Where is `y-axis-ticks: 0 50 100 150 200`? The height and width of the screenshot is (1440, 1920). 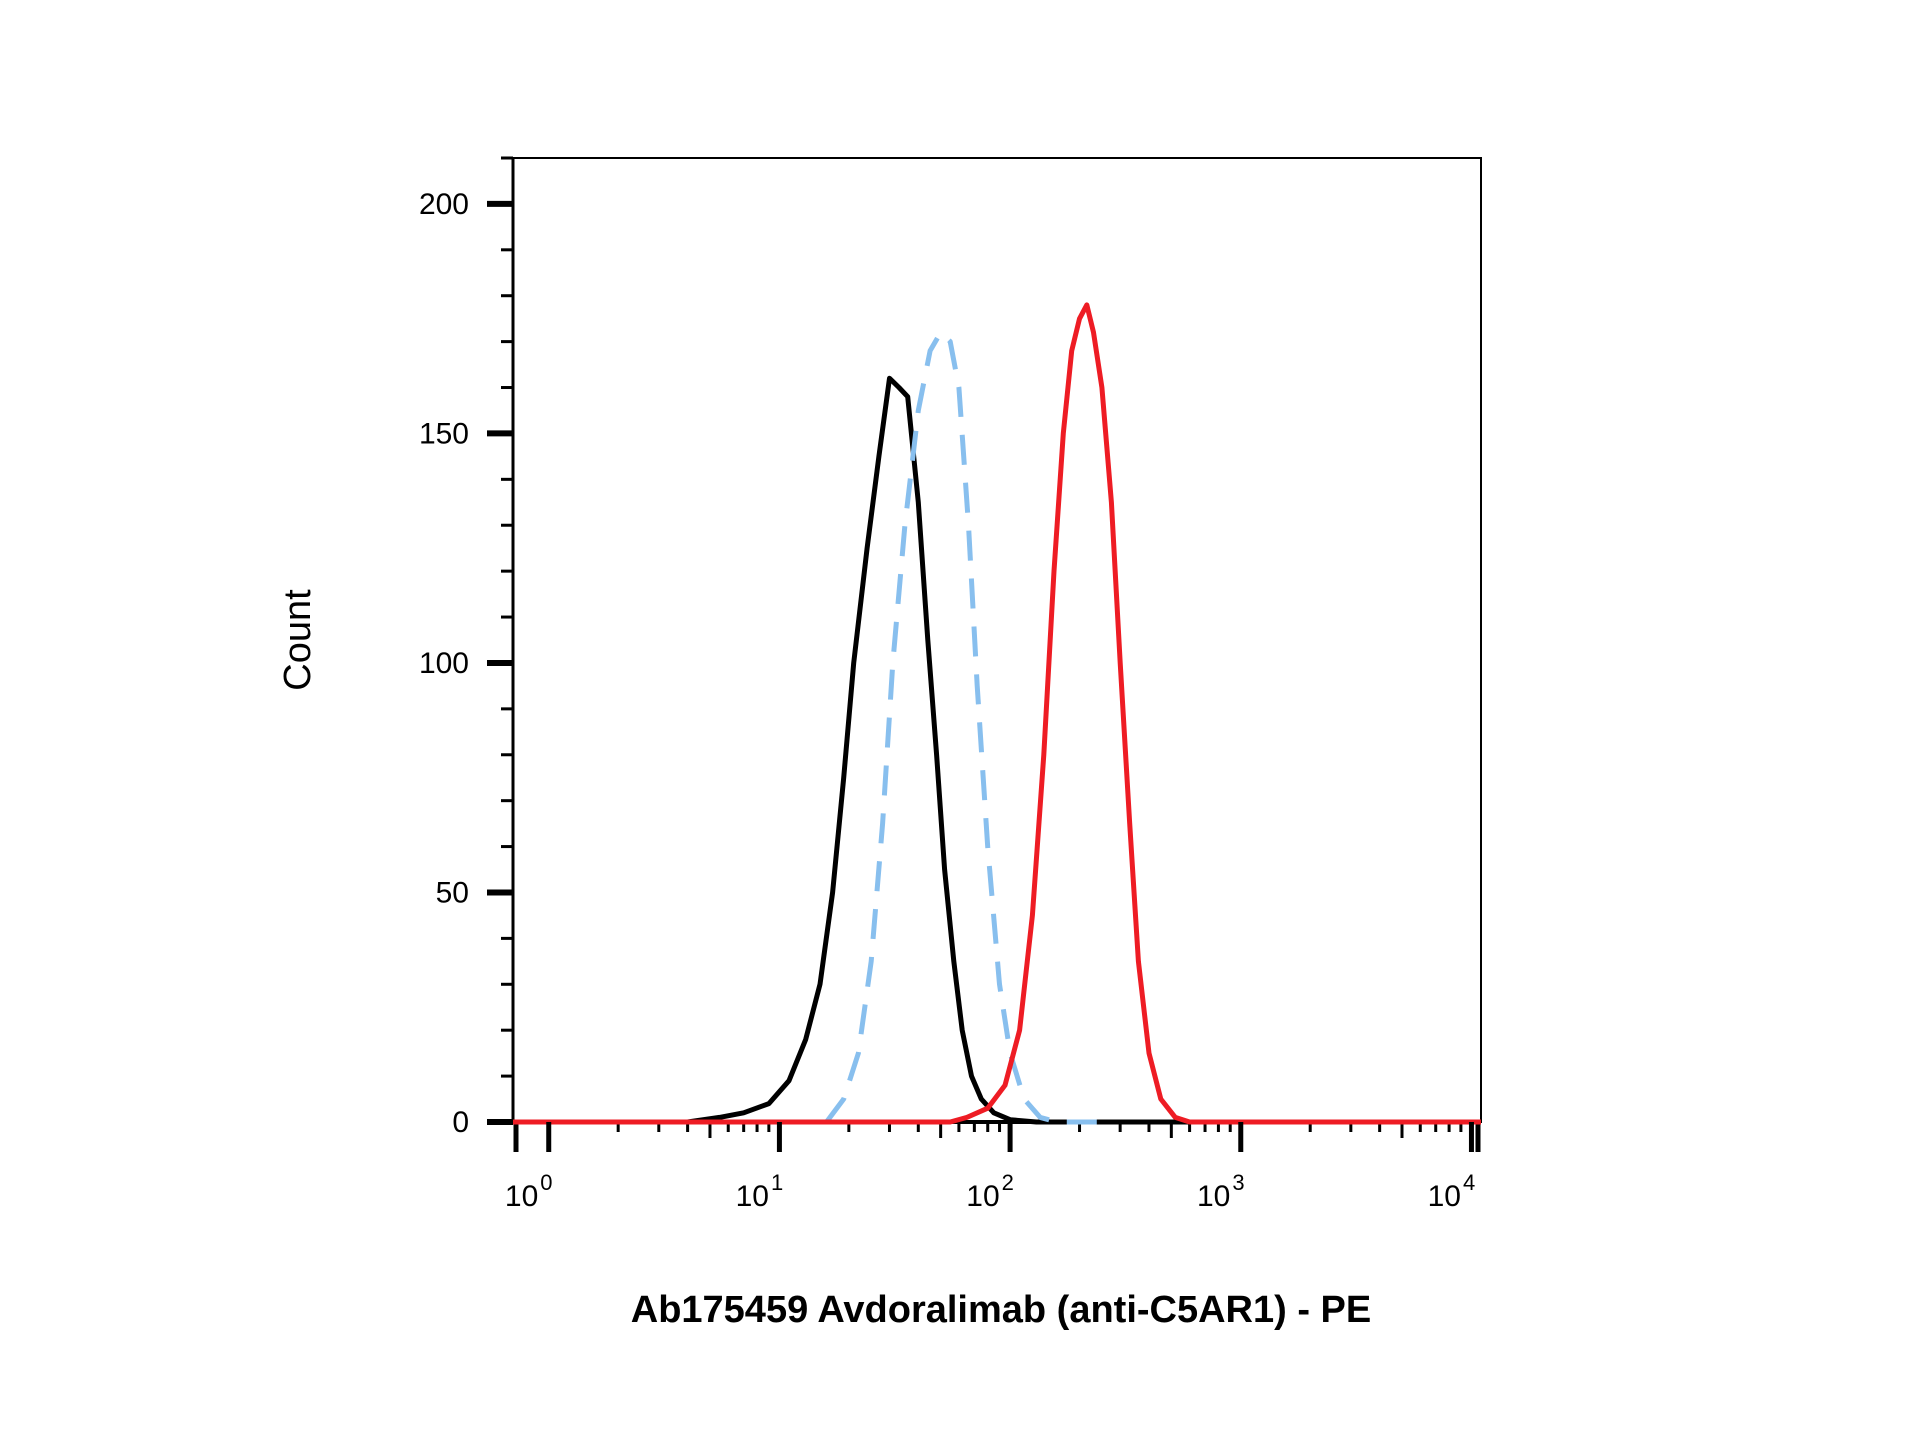
y-axis-ticks: 0 50 100 150 200 is located at coordinates (466, 663).